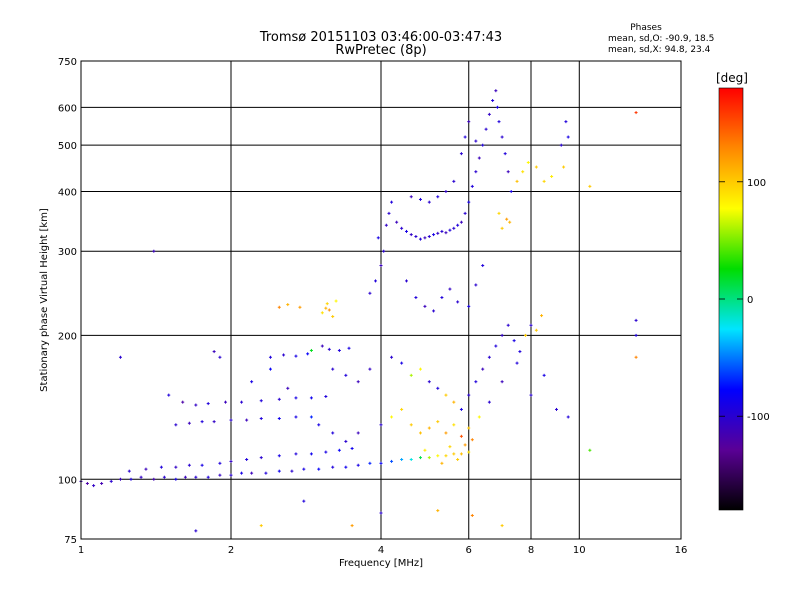  Describe the element at coordinates (67, 192) in the screenshot. I see `y-tick-label: 400` at that location.